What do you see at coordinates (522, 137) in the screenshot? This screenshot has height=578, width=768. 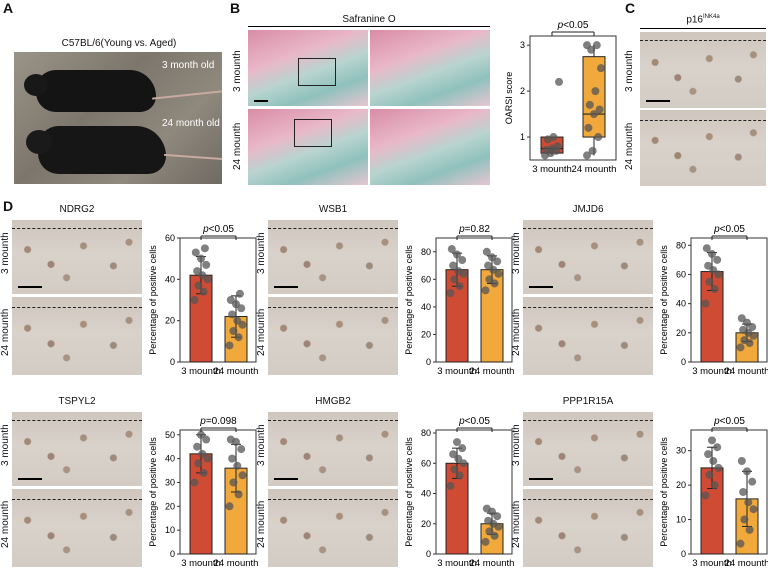 I see `oarsi-ytick-label-0: 1` at bounding box center [522, 137].